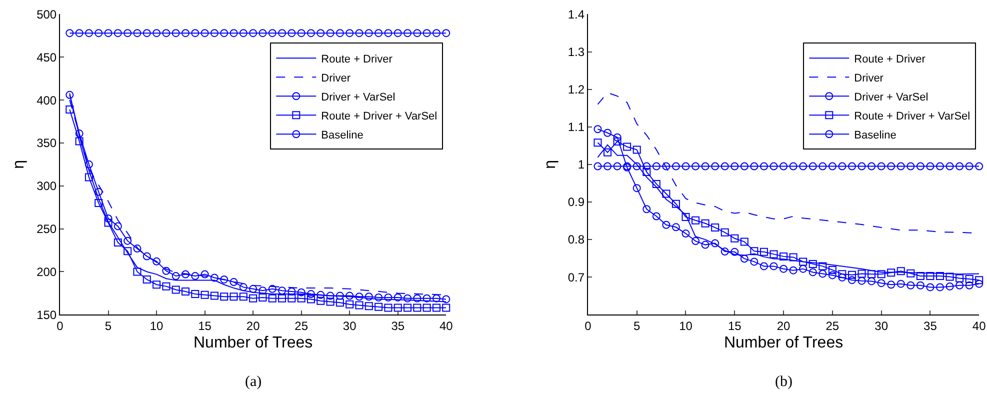 This screenshot has width=987, height=406. Describe the element at coordinates (46, 229) in the screenshot. I see `y-tick-label: 250` at that location.